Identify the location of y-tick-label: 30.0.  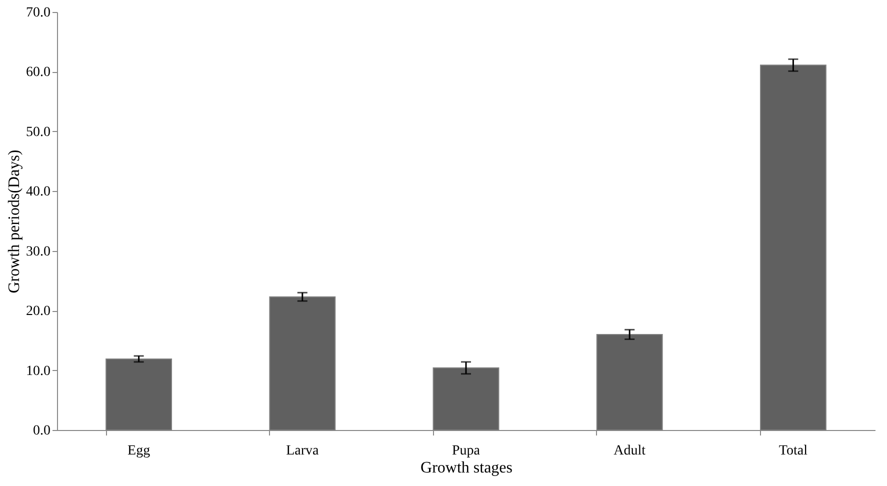
(38, 252).